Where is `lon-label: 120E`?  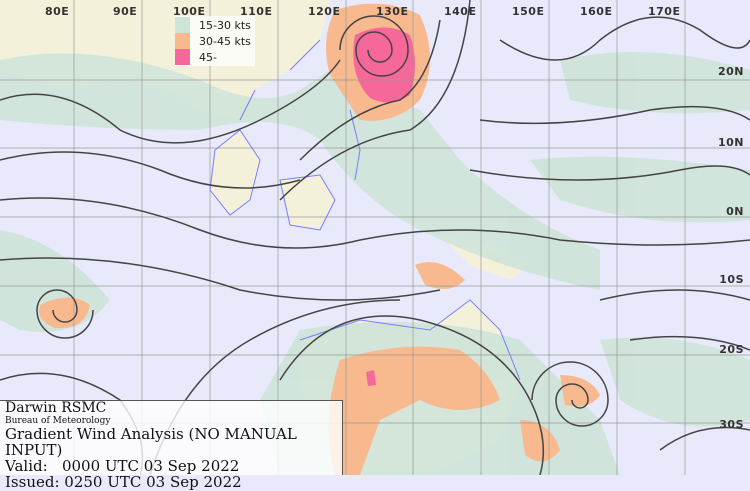
lon-label: 120E is located at coordinates (324, 11).